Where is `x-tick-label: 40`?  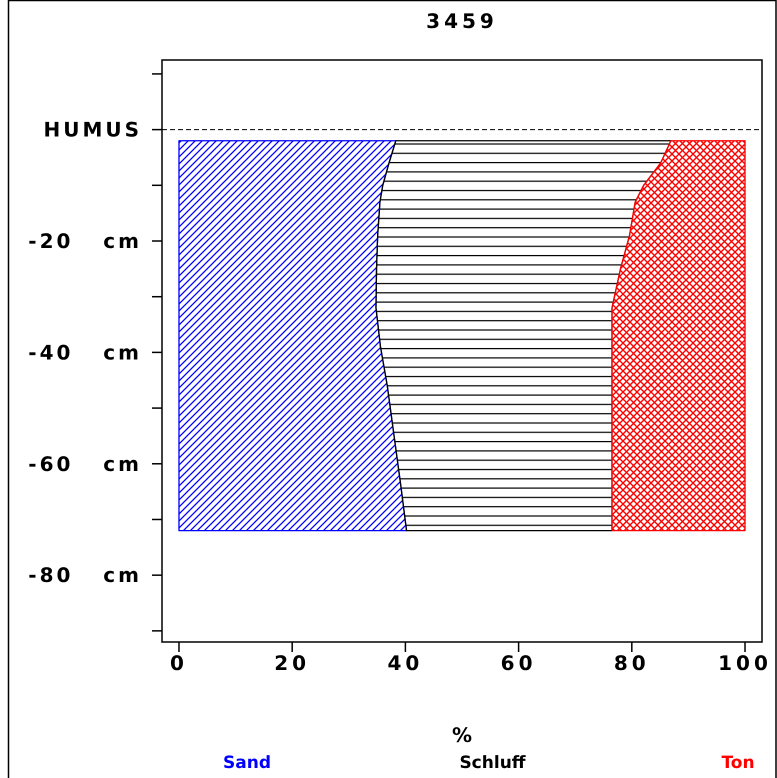
x-tick-label: 40 is located at coordinates (405, 663).